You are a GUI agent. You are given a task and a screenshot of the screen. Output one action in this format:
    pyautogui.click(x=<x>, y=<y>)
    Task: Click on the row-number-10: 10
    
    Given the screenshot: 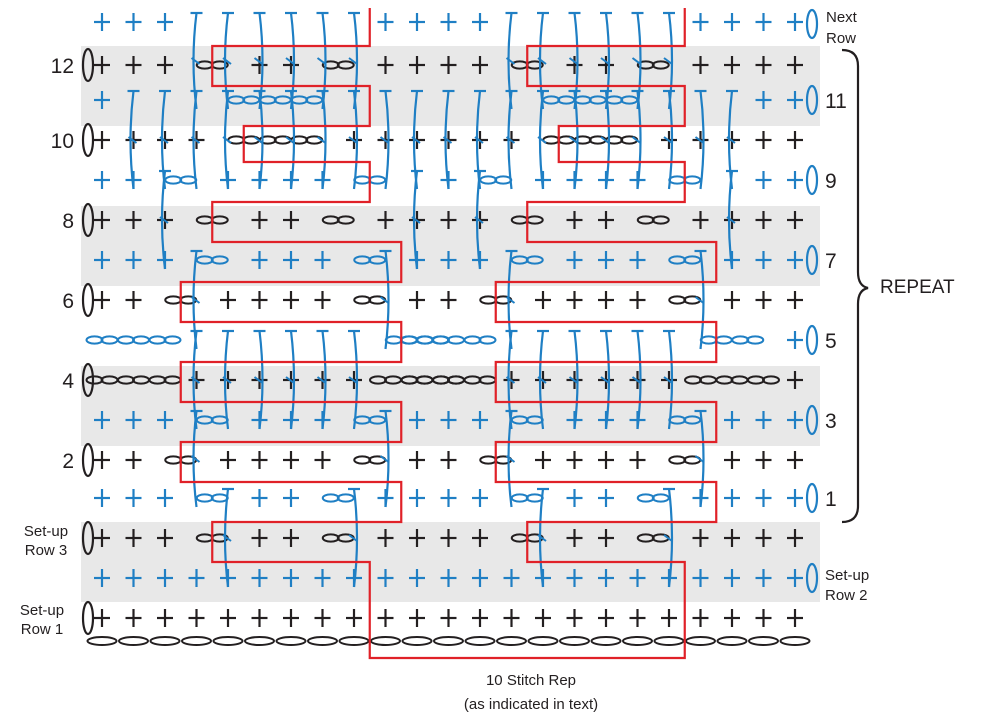 What is the action you would take?
    pyautogui.click(x=62, y=141)
    